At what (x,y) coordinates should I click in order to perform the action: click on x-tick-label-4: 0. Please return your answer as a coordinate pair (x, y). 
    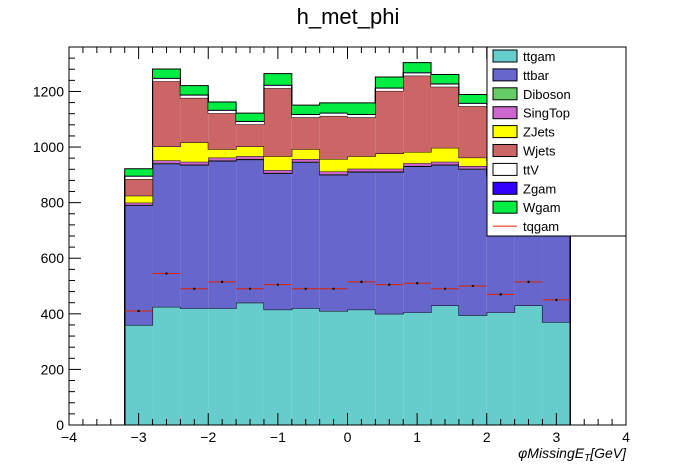
    Looking at the image, I should click on (348, 437).